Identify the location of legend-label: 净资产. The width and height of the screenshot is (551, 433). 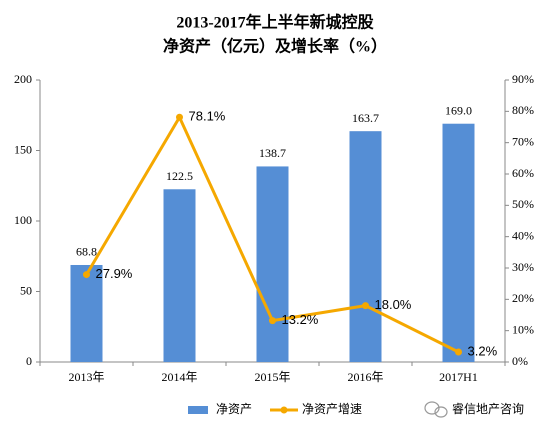
(234, 409).